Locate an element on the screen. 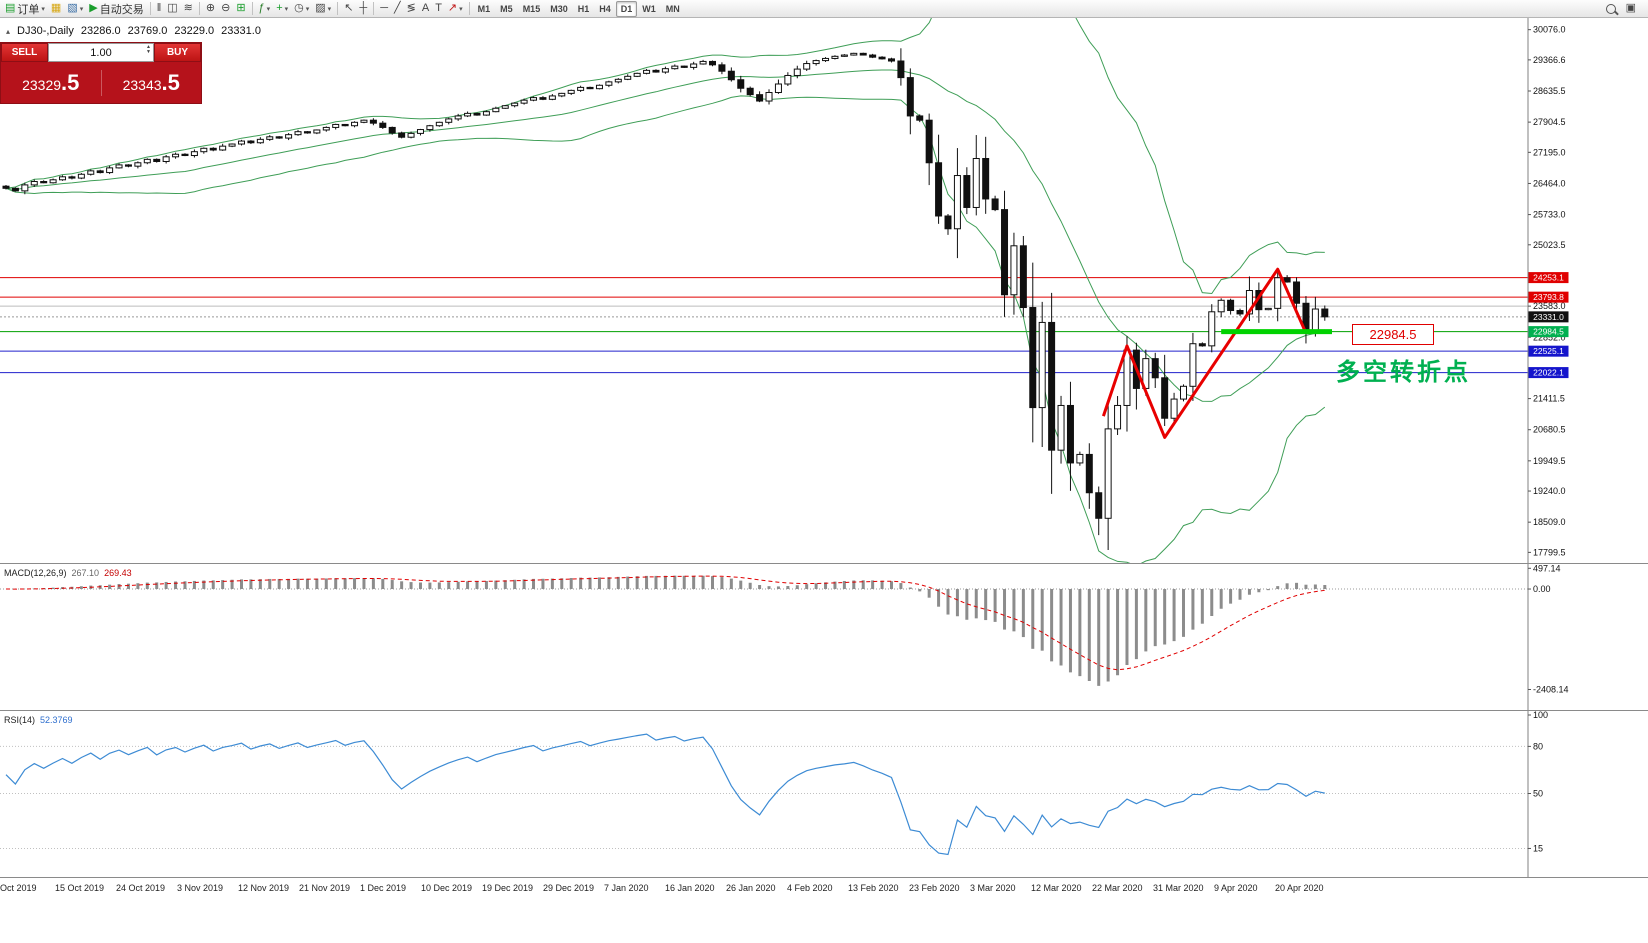 The image size is (1648, 943). add-indicator-icon: + is located at coordinates (279, 8).